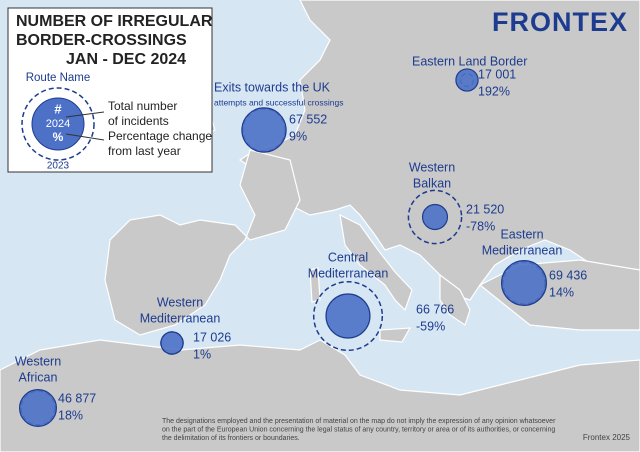 The height and width of the screenshot is (452, 640). I want to click on route-change: 192%, so click(494, 91).